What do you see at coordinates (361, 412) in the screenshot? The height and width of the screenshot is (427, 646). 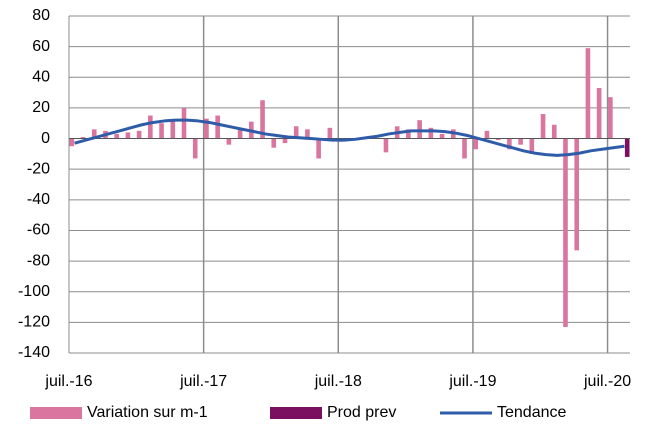 I see `legend-label: Prod prev` at bounding box center [361, 412].